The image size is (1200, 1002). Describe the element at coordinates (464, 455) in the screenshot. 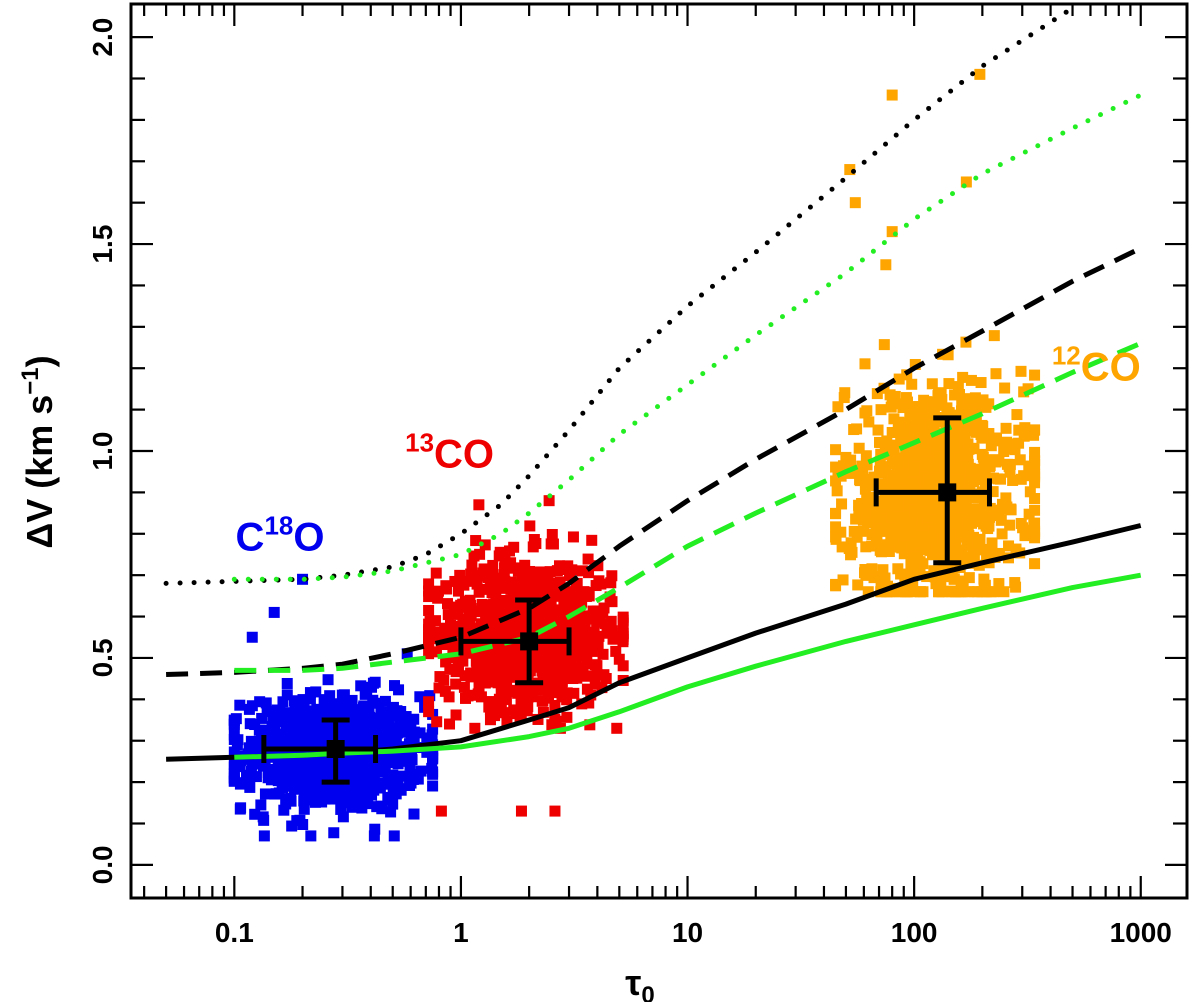

I see `13co-label-post: CO` at that location.